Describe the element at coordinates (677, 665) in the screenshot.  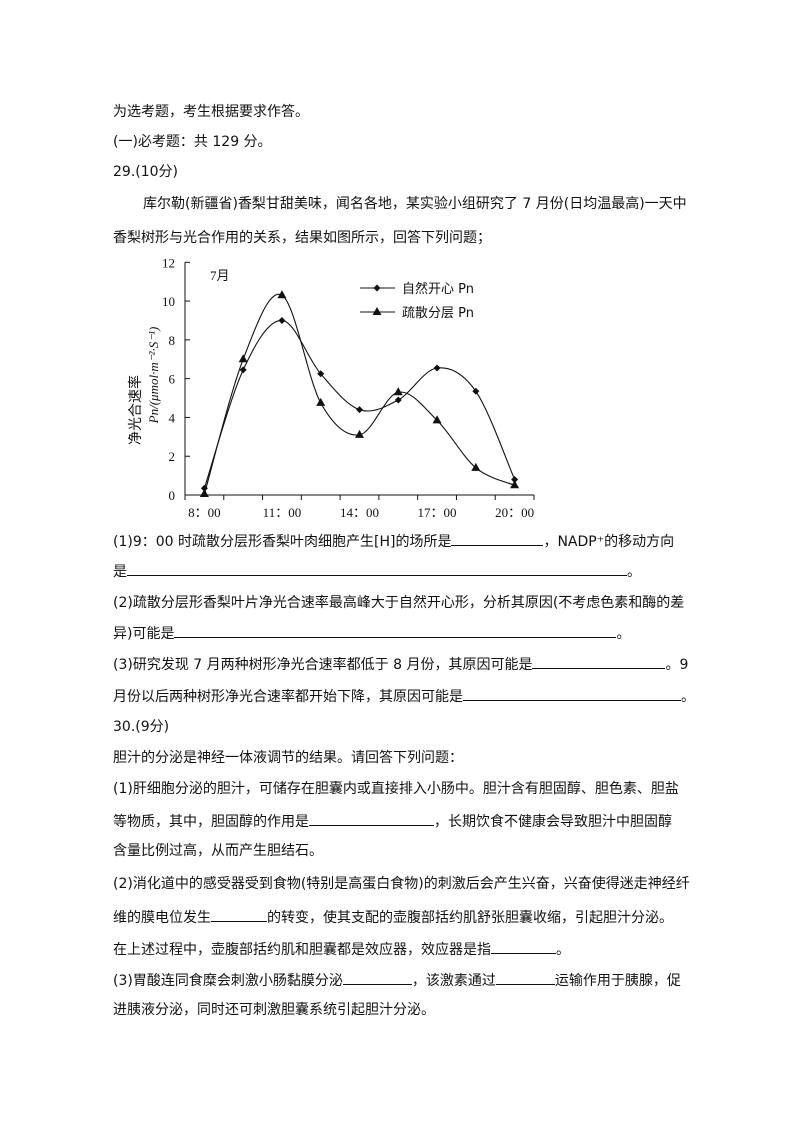
I see `text: 。9` at that location.